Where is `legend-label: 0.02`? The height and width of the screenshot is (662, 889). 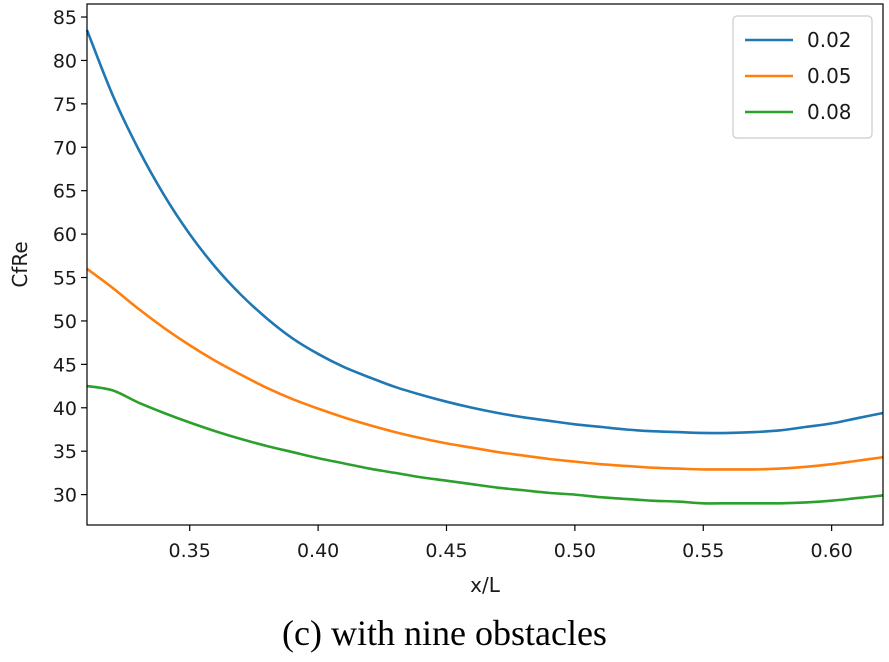 legend-label: 0.02 is located at coordinates (829, 40).